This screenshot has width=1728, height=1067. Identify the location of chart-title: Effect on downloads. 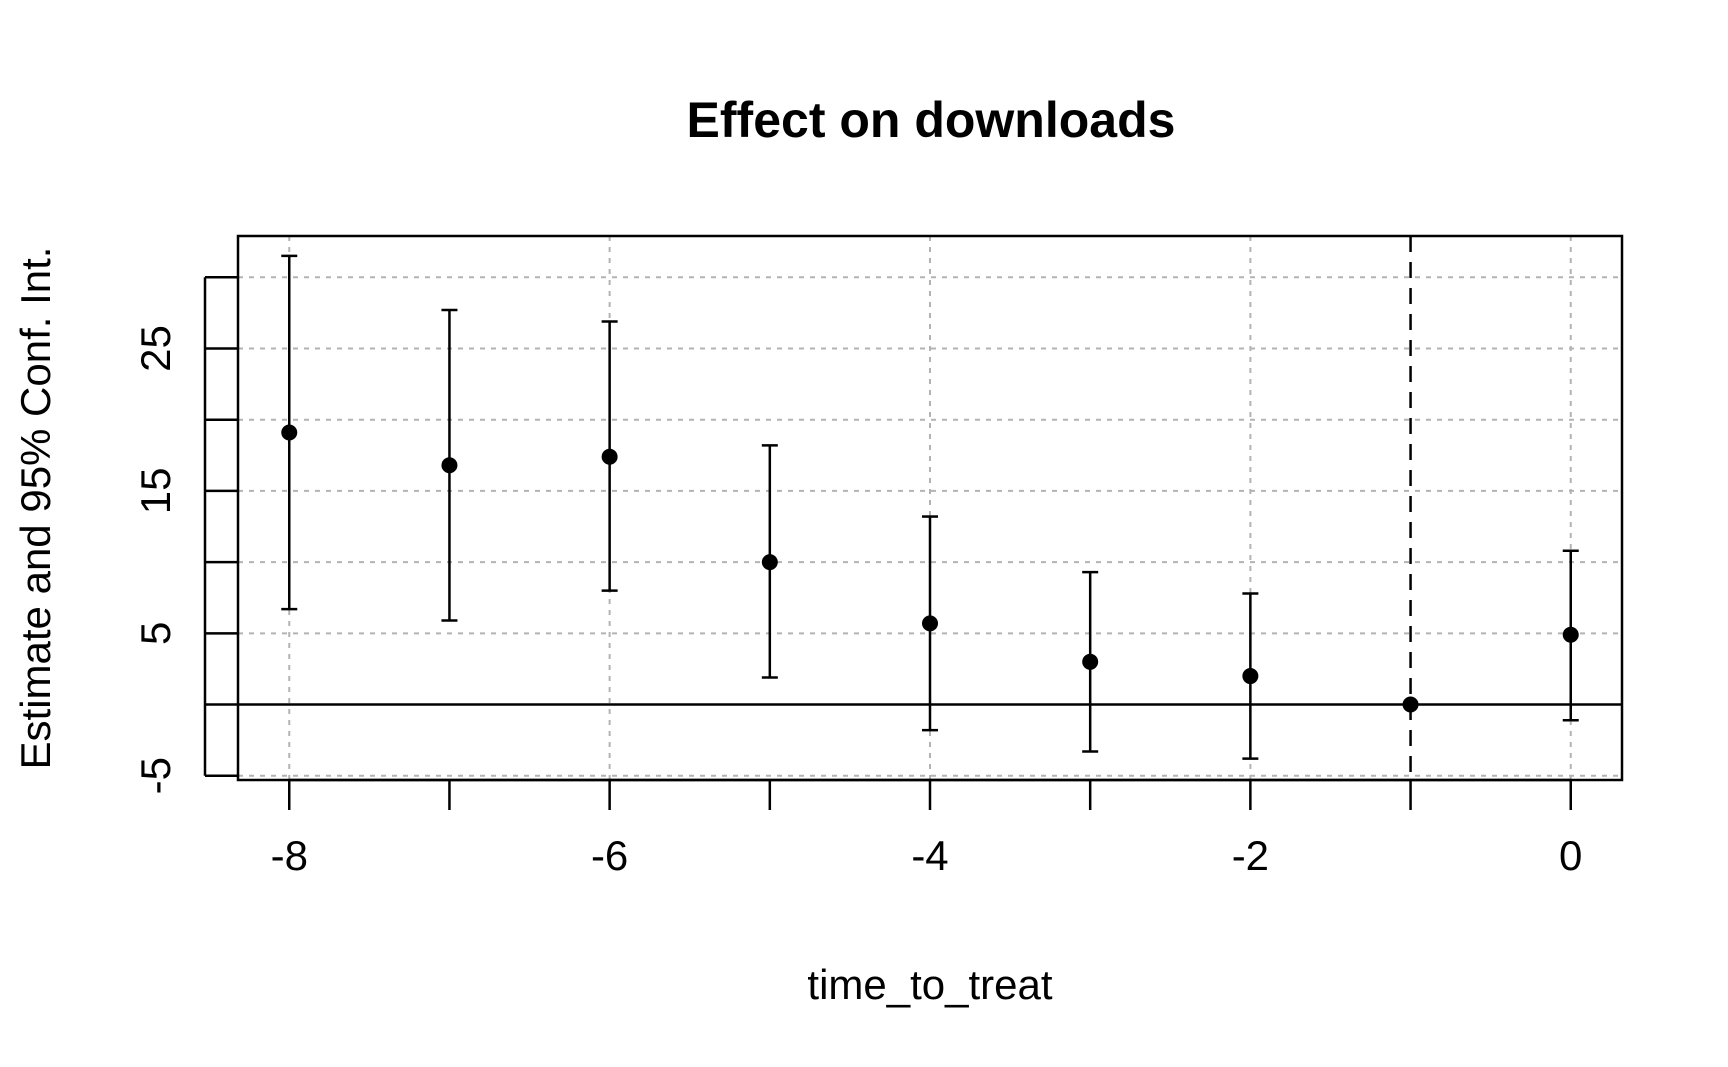
(931, 120).